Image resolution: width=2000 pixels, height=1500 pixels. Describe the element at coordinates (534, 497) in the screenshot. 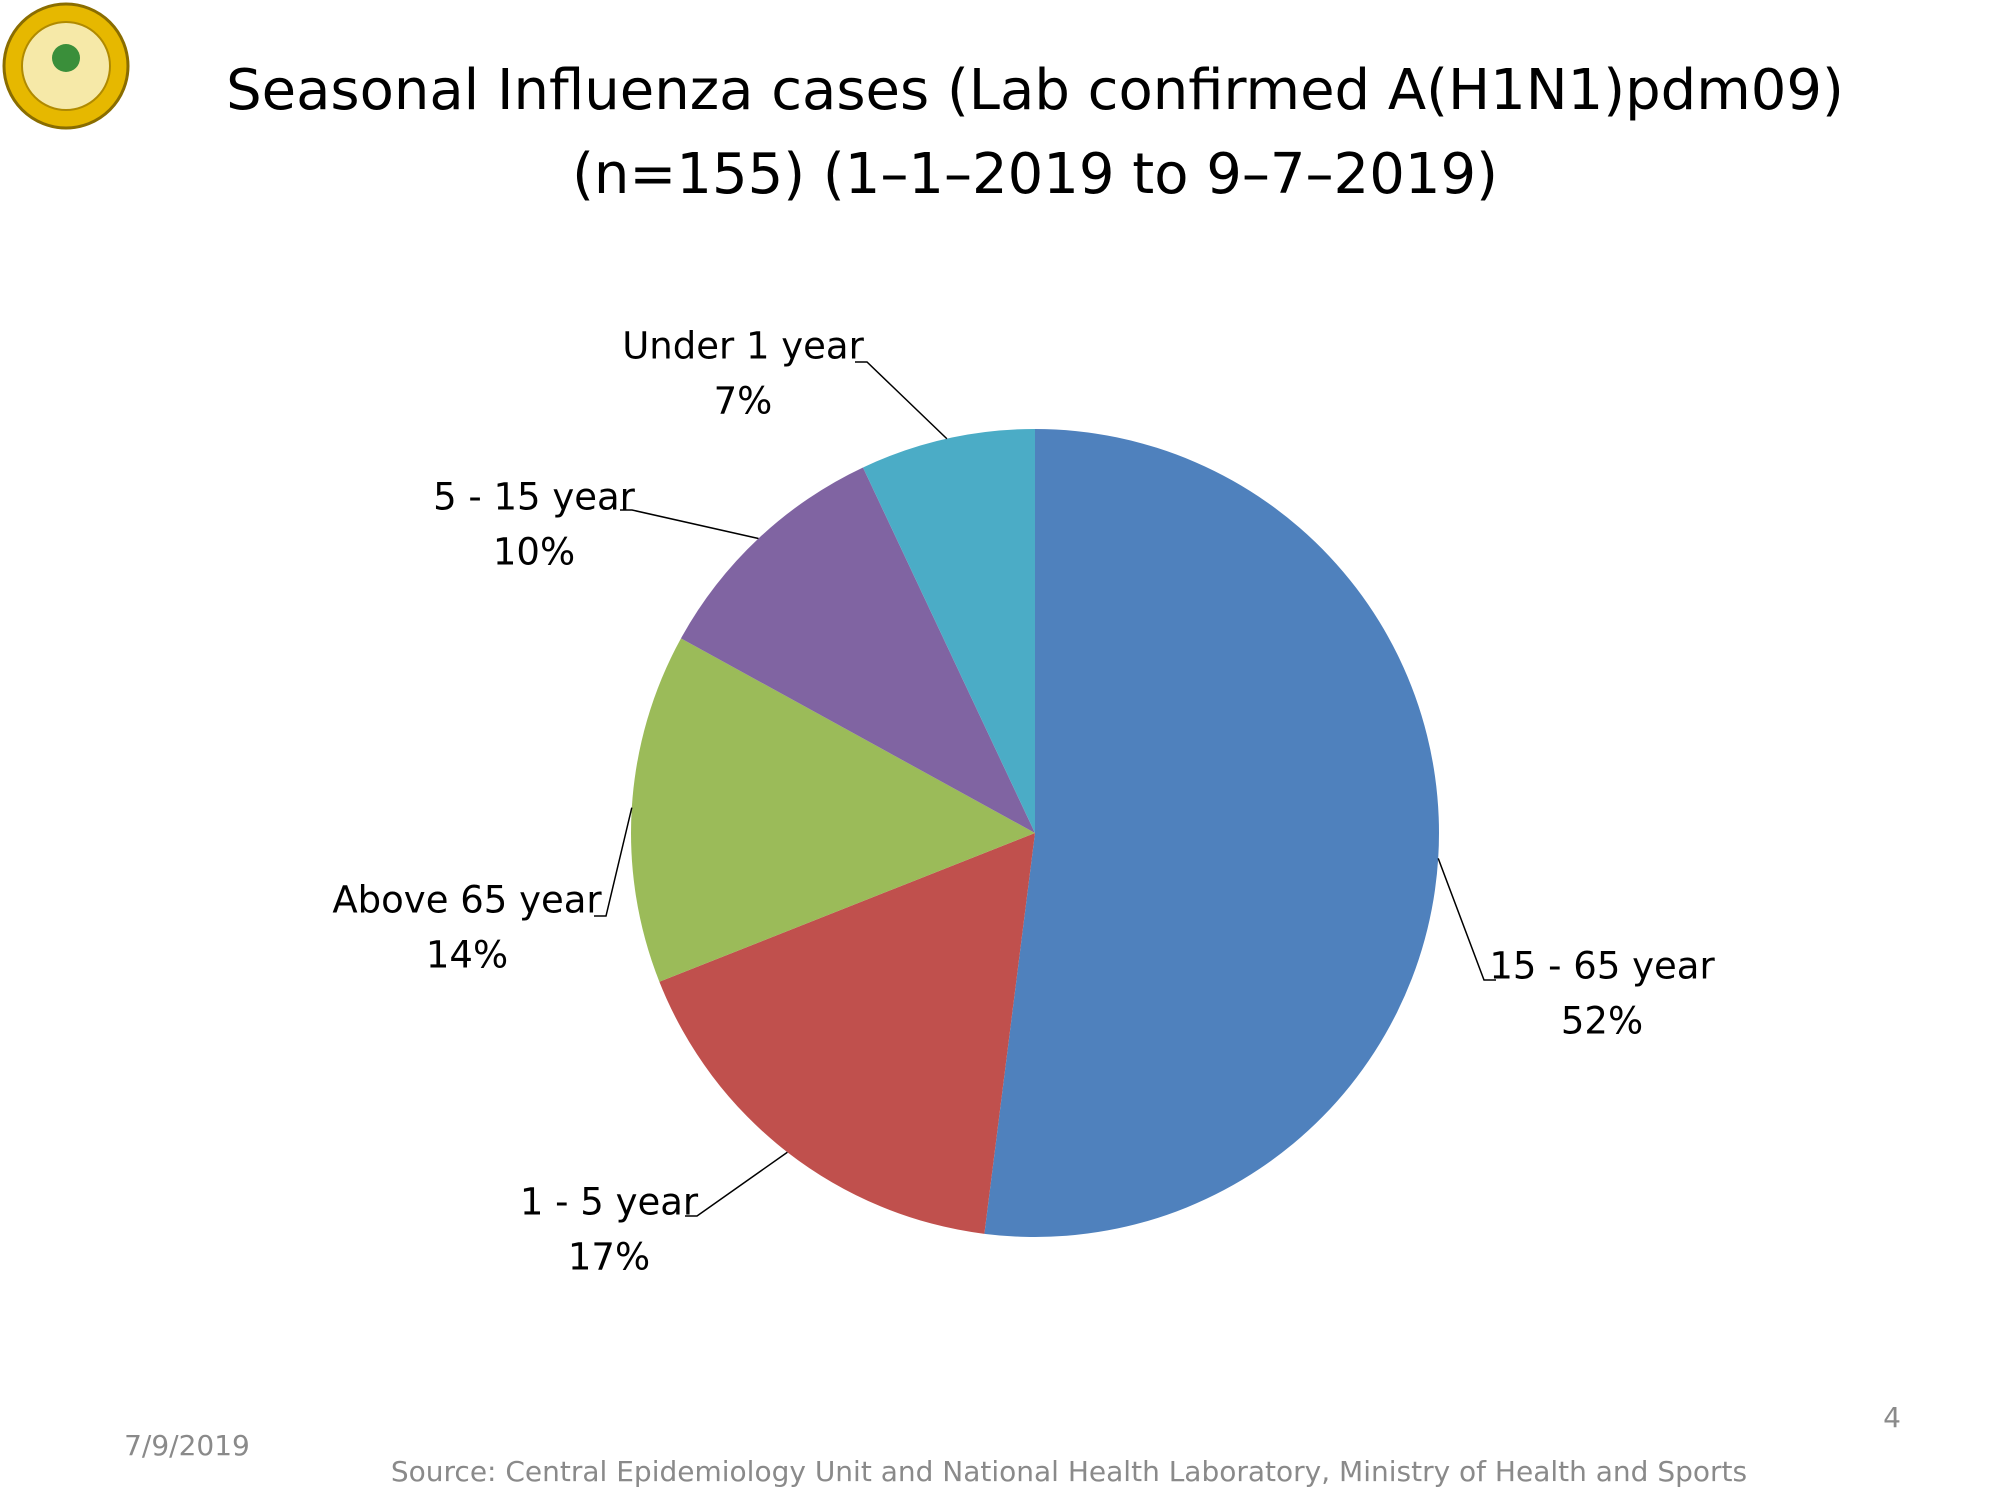

I see `slice-label: 5 - 15 year` at that location.